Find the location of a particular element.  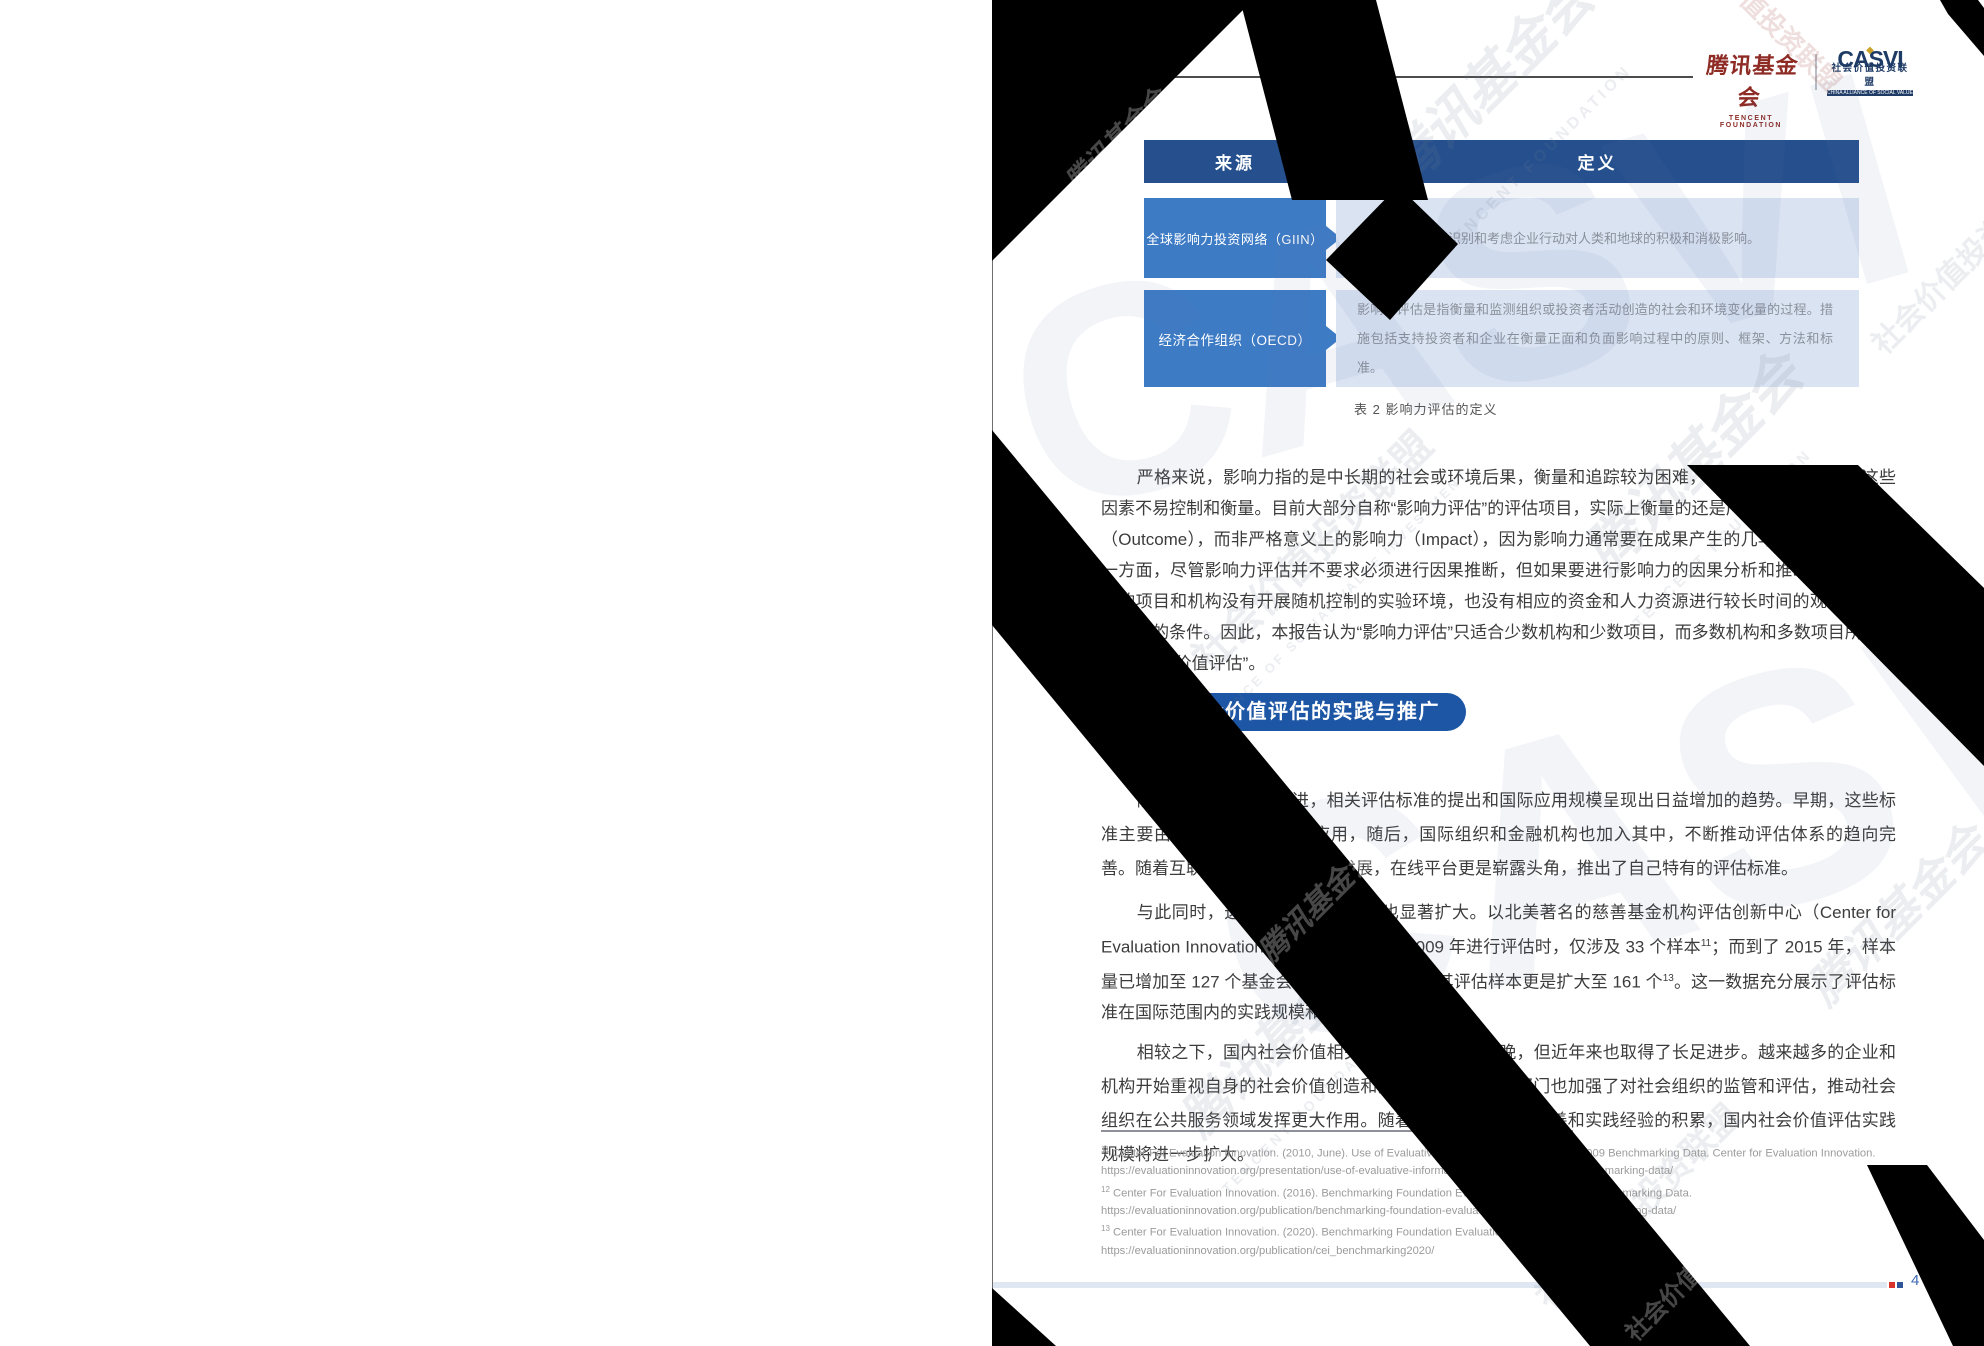

casvi-name-cn: 社会价值投资联盟 is located at coordinates (1870, 75).